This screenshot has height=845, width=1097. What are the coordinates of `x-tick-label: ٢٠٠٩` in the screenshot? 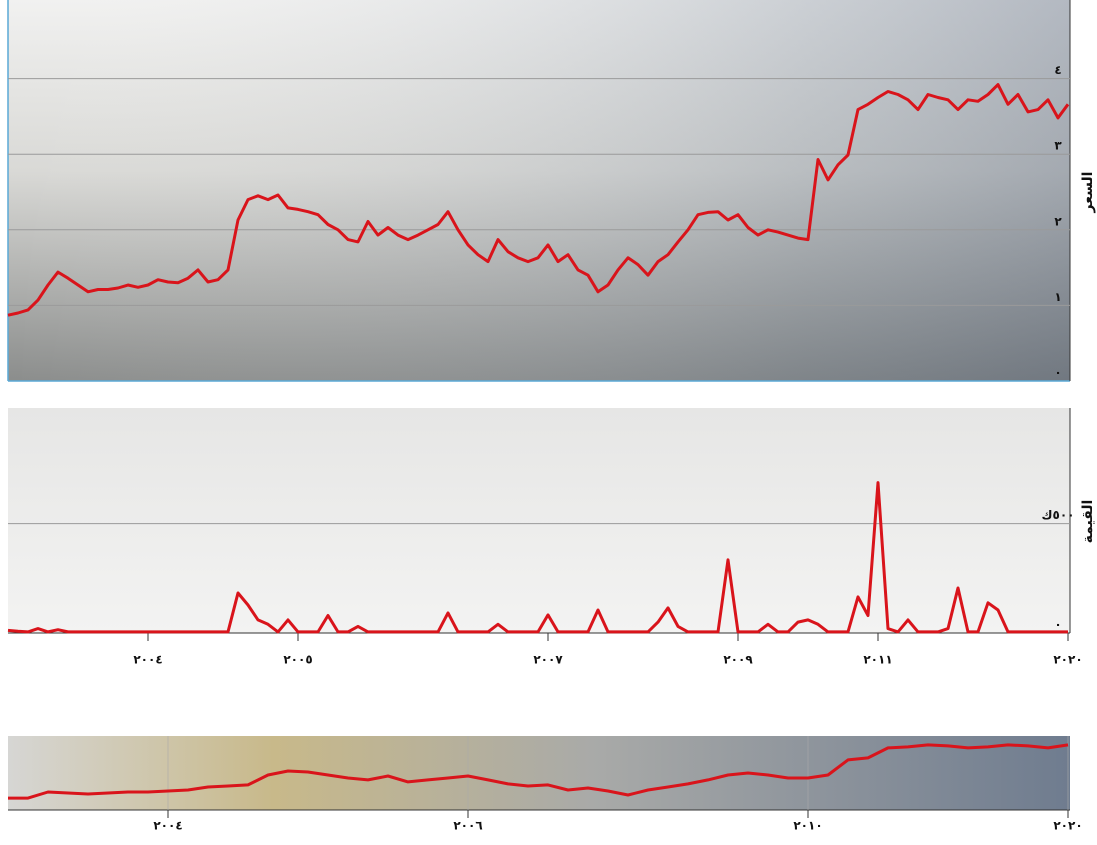 It's located at (738, 660).